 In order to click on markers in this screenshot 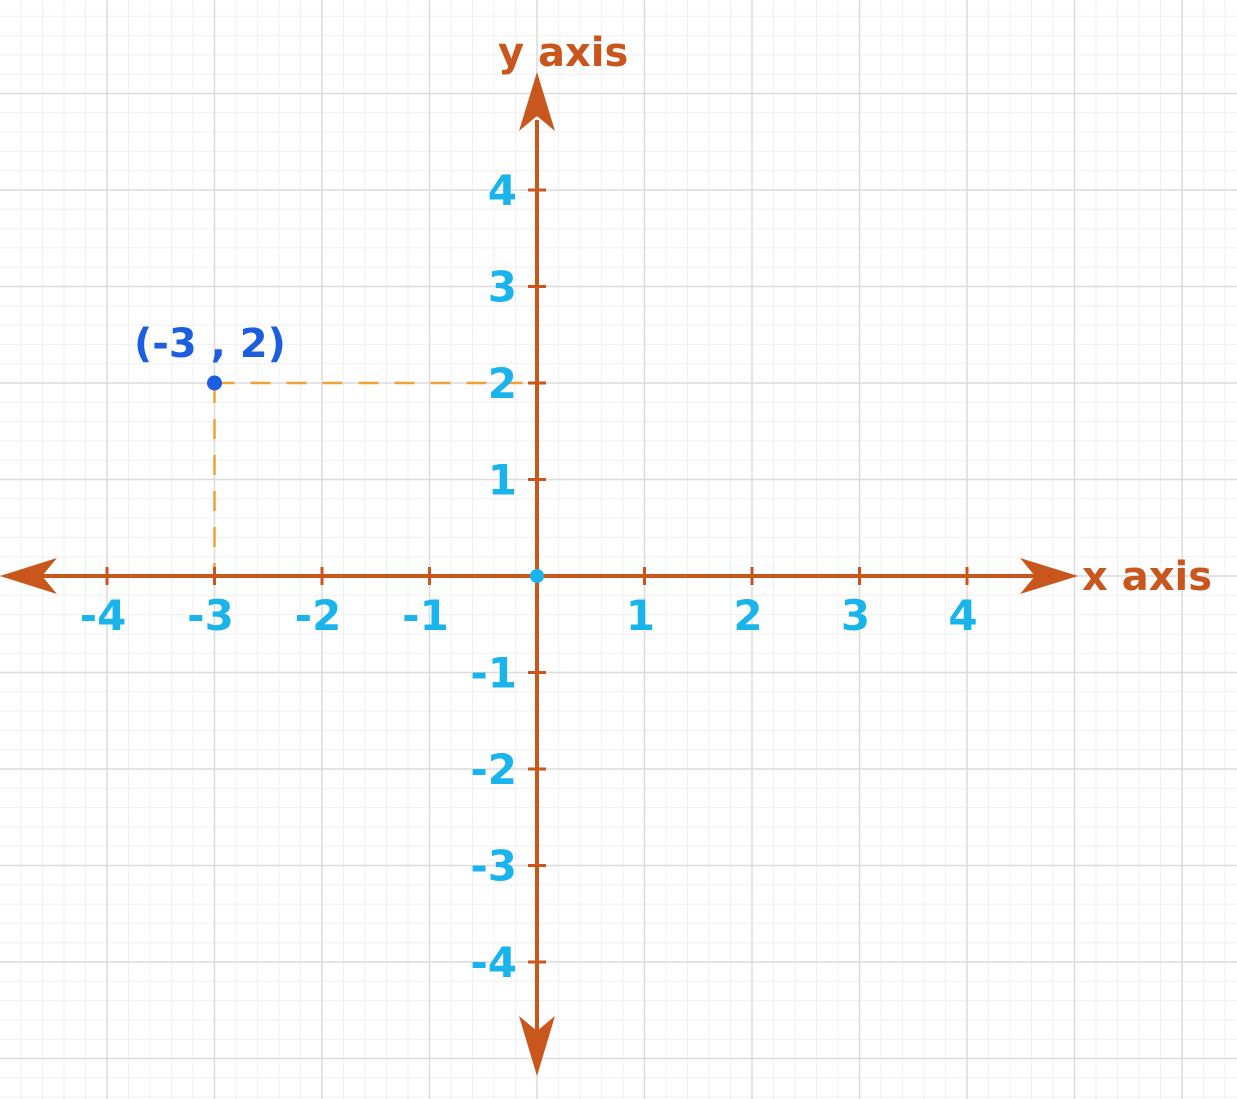, I will do `click(375, 479)`.